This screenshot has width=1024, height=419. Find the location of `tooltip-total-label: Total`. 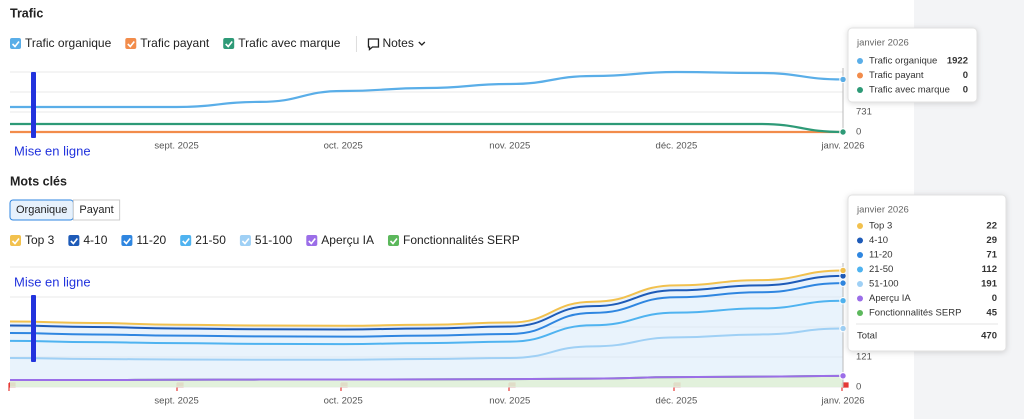

tooltip-total-label: Total is located at coordinates (867, 336).